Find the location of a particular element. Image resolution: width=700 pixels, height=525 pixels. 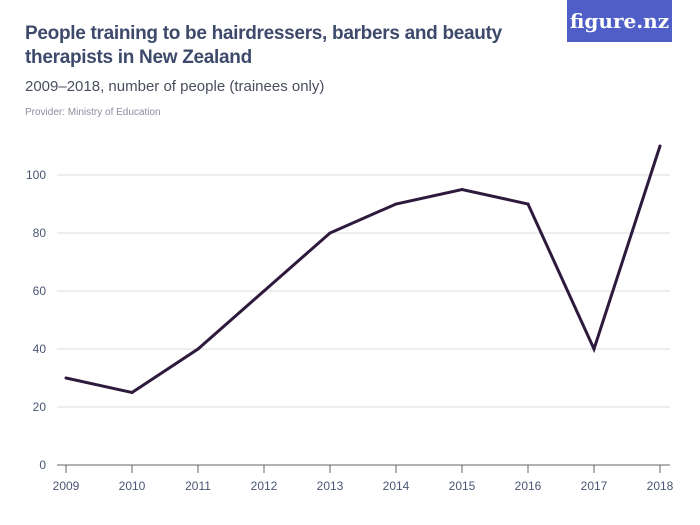

x-tick-label: 2012 is located at coordinates (264, 486).